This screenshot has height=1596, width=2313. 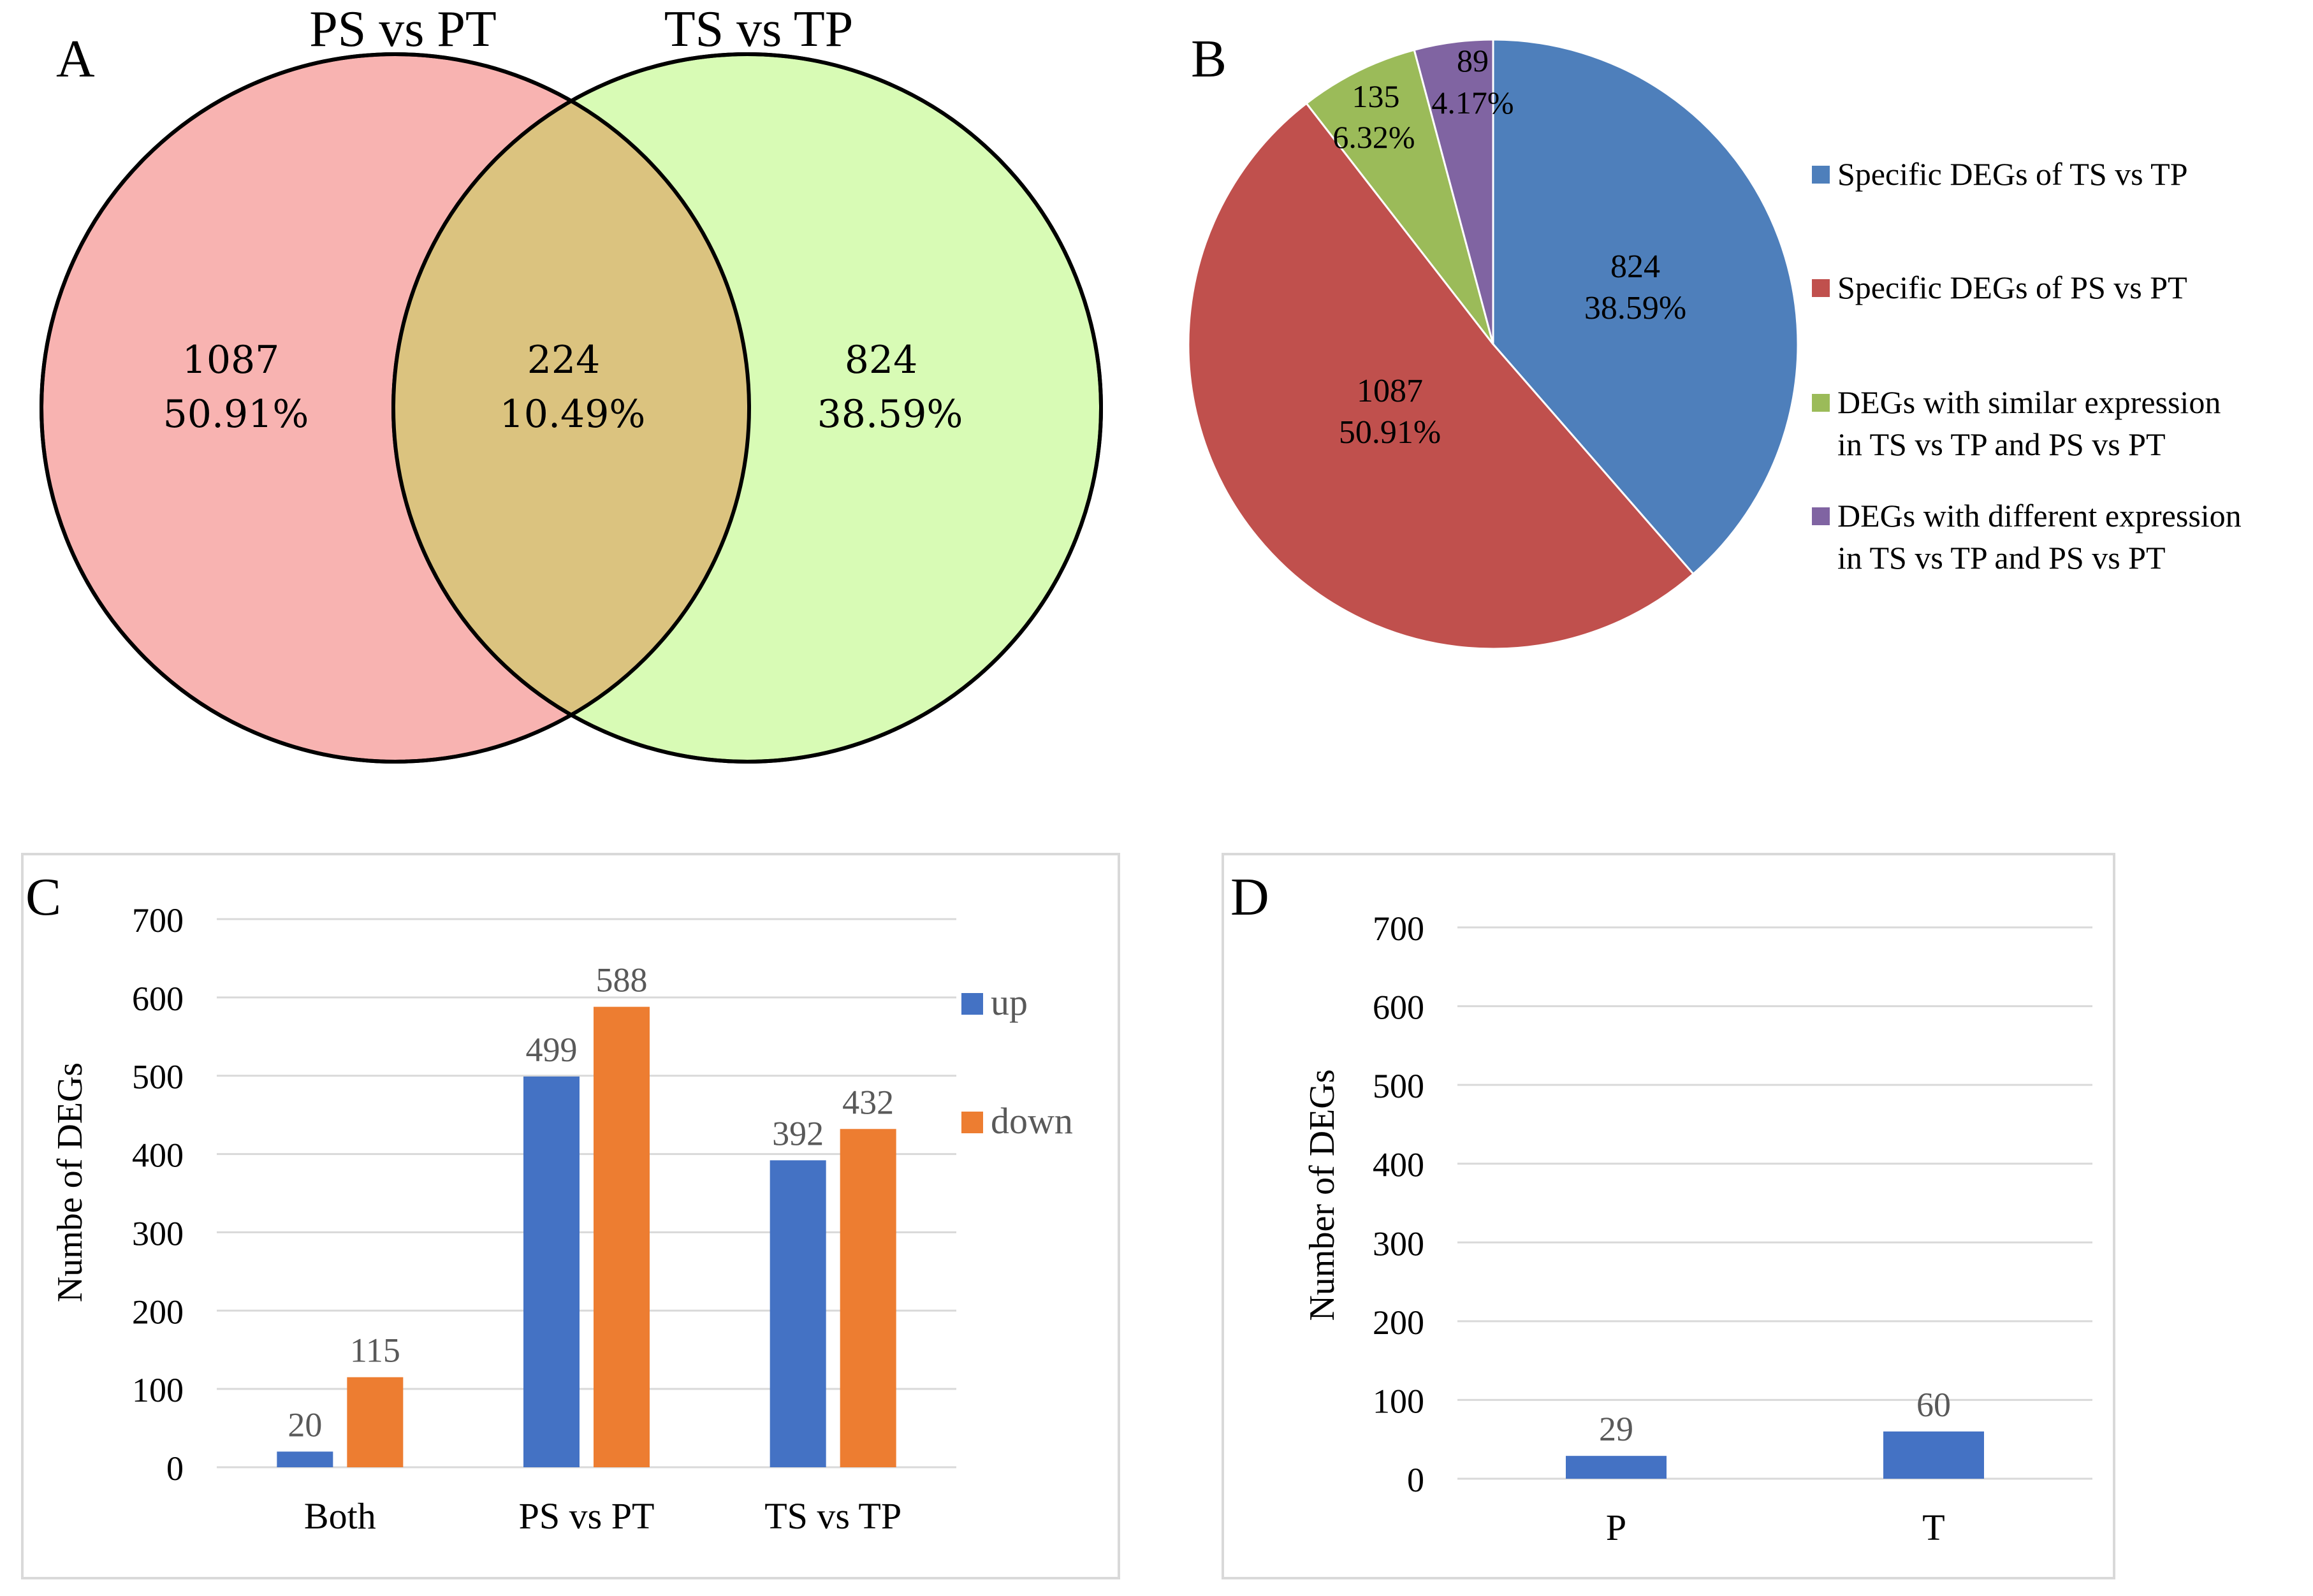 I want to click on c-data-label: 115, so click(x=375, y=1351).